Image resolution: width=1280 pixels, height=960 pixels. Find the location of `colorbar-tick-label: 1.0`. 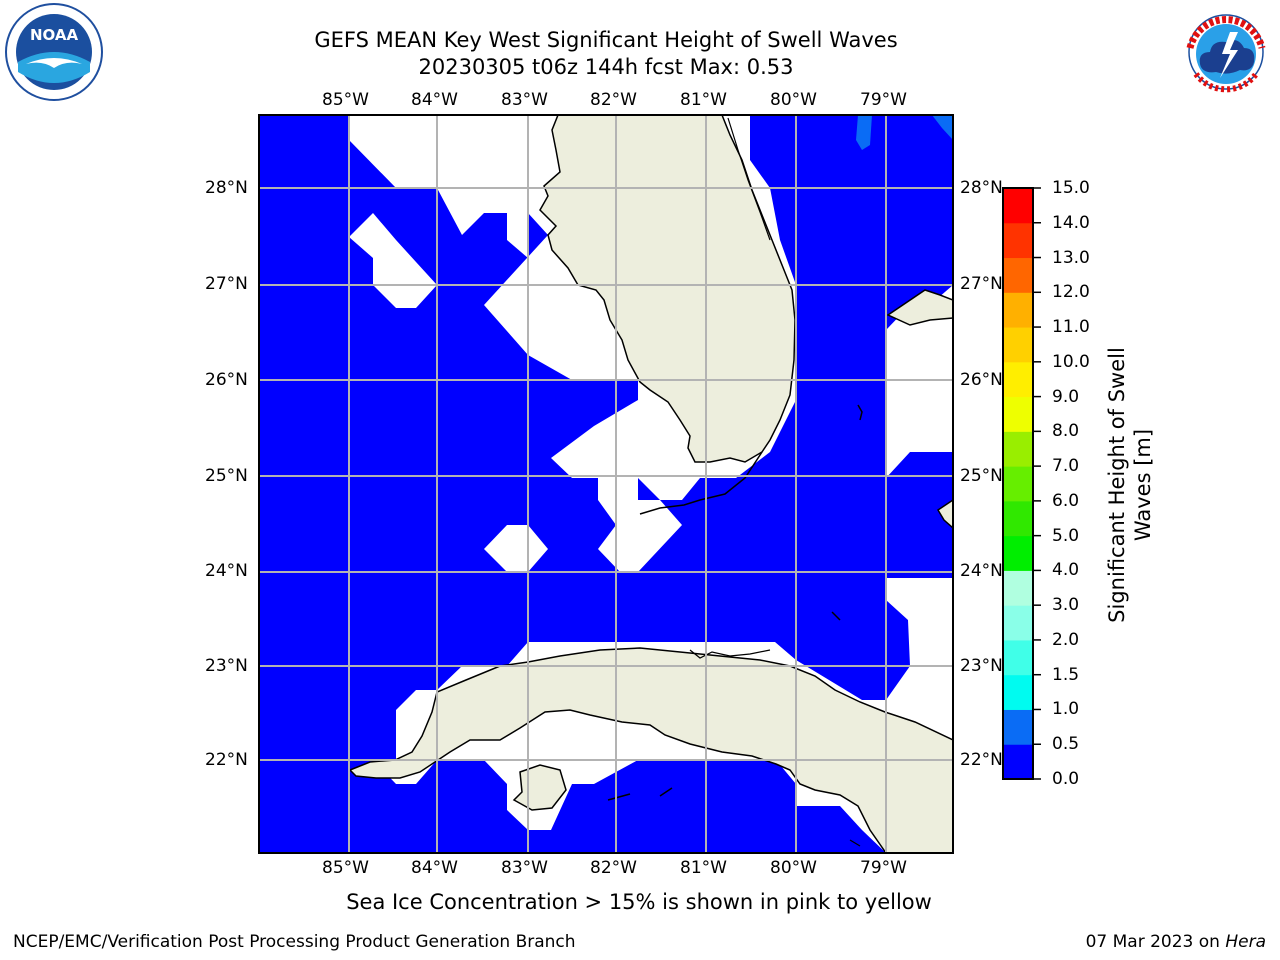

colorbar-tick-label: 1.0 is located at coordinates (1066, 709).